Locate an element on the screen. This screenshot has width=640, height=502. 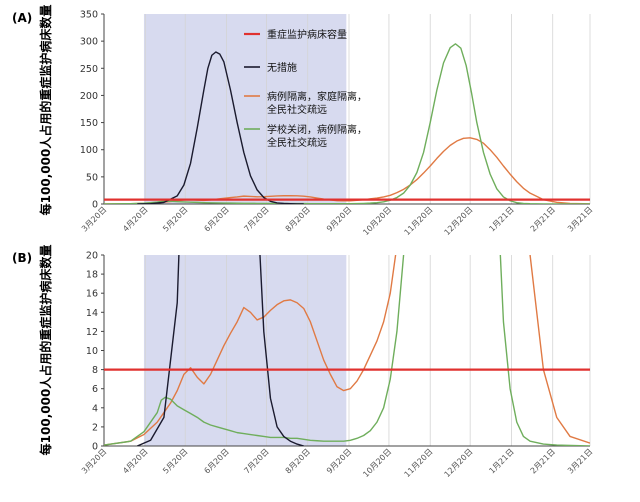
panel-b-y-tick-label-8: 16 is located at coordinates (92, 294).